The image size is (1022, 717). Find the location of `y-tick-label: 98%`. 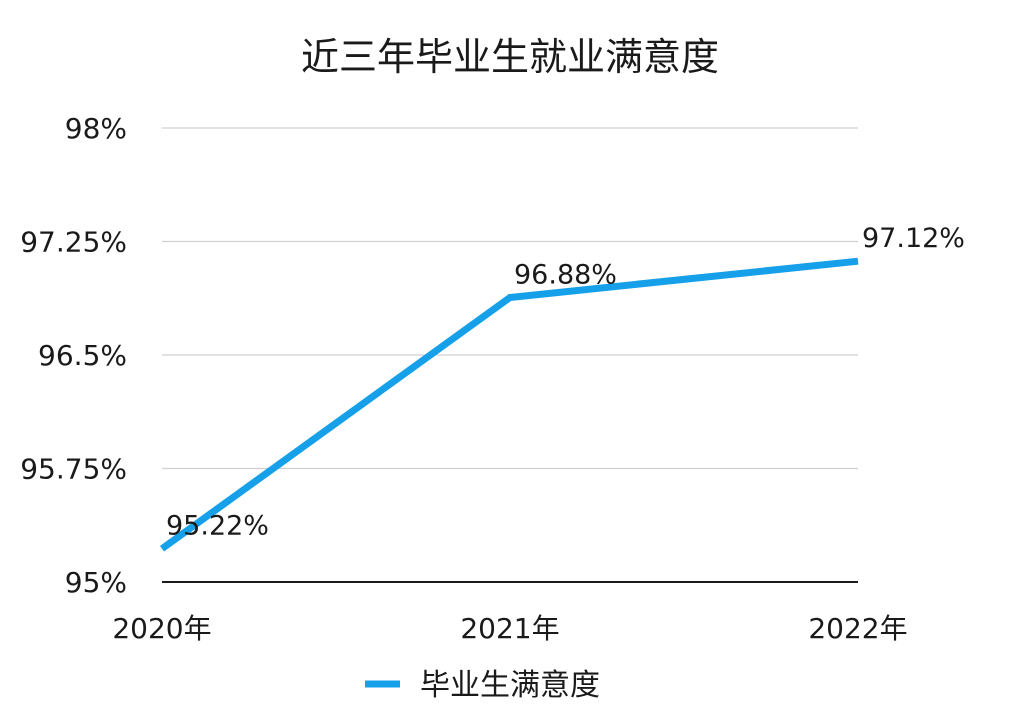

y-tick-label: 98% is located at coordinates (96, 128).